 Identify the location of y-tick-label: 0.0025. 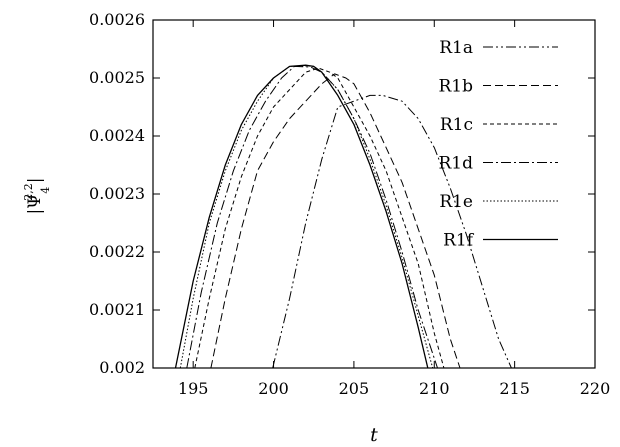
(117, 77).